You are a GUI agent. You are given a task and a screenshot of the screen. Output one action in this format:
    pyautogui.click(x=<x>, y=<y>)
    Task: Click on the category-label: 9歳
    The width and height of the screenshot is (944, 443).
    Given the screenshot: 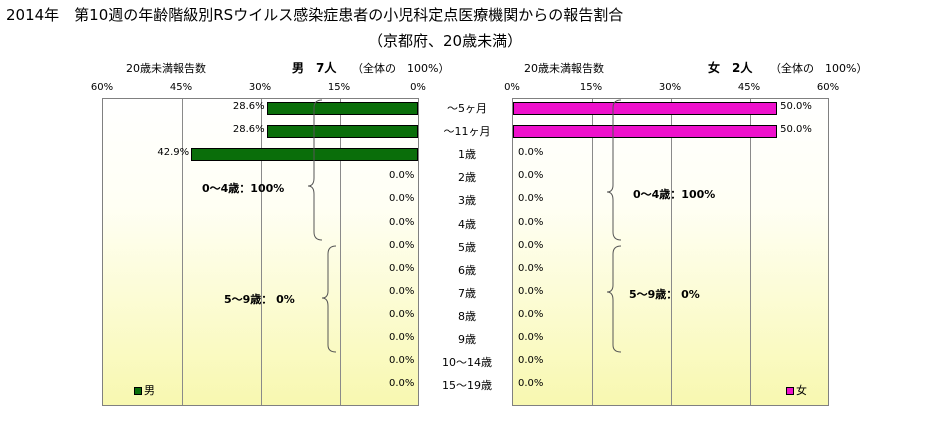 What is the action you would take?
    pyautogui.click(x=467, y=339)
    